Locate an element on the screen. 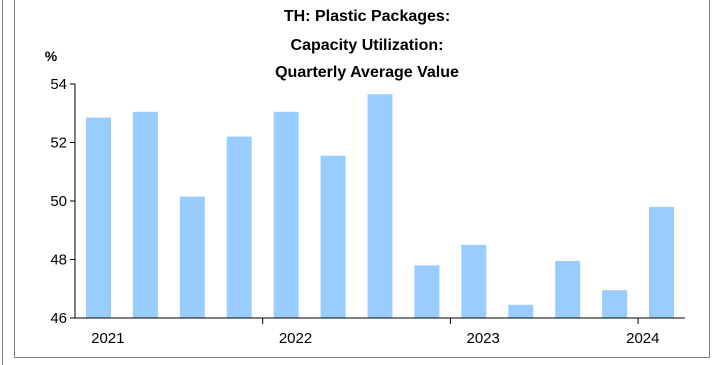 The height and width of the screenshot is (365, 712). y-tick-label-52: 52 is located at coordinates (58, 143).